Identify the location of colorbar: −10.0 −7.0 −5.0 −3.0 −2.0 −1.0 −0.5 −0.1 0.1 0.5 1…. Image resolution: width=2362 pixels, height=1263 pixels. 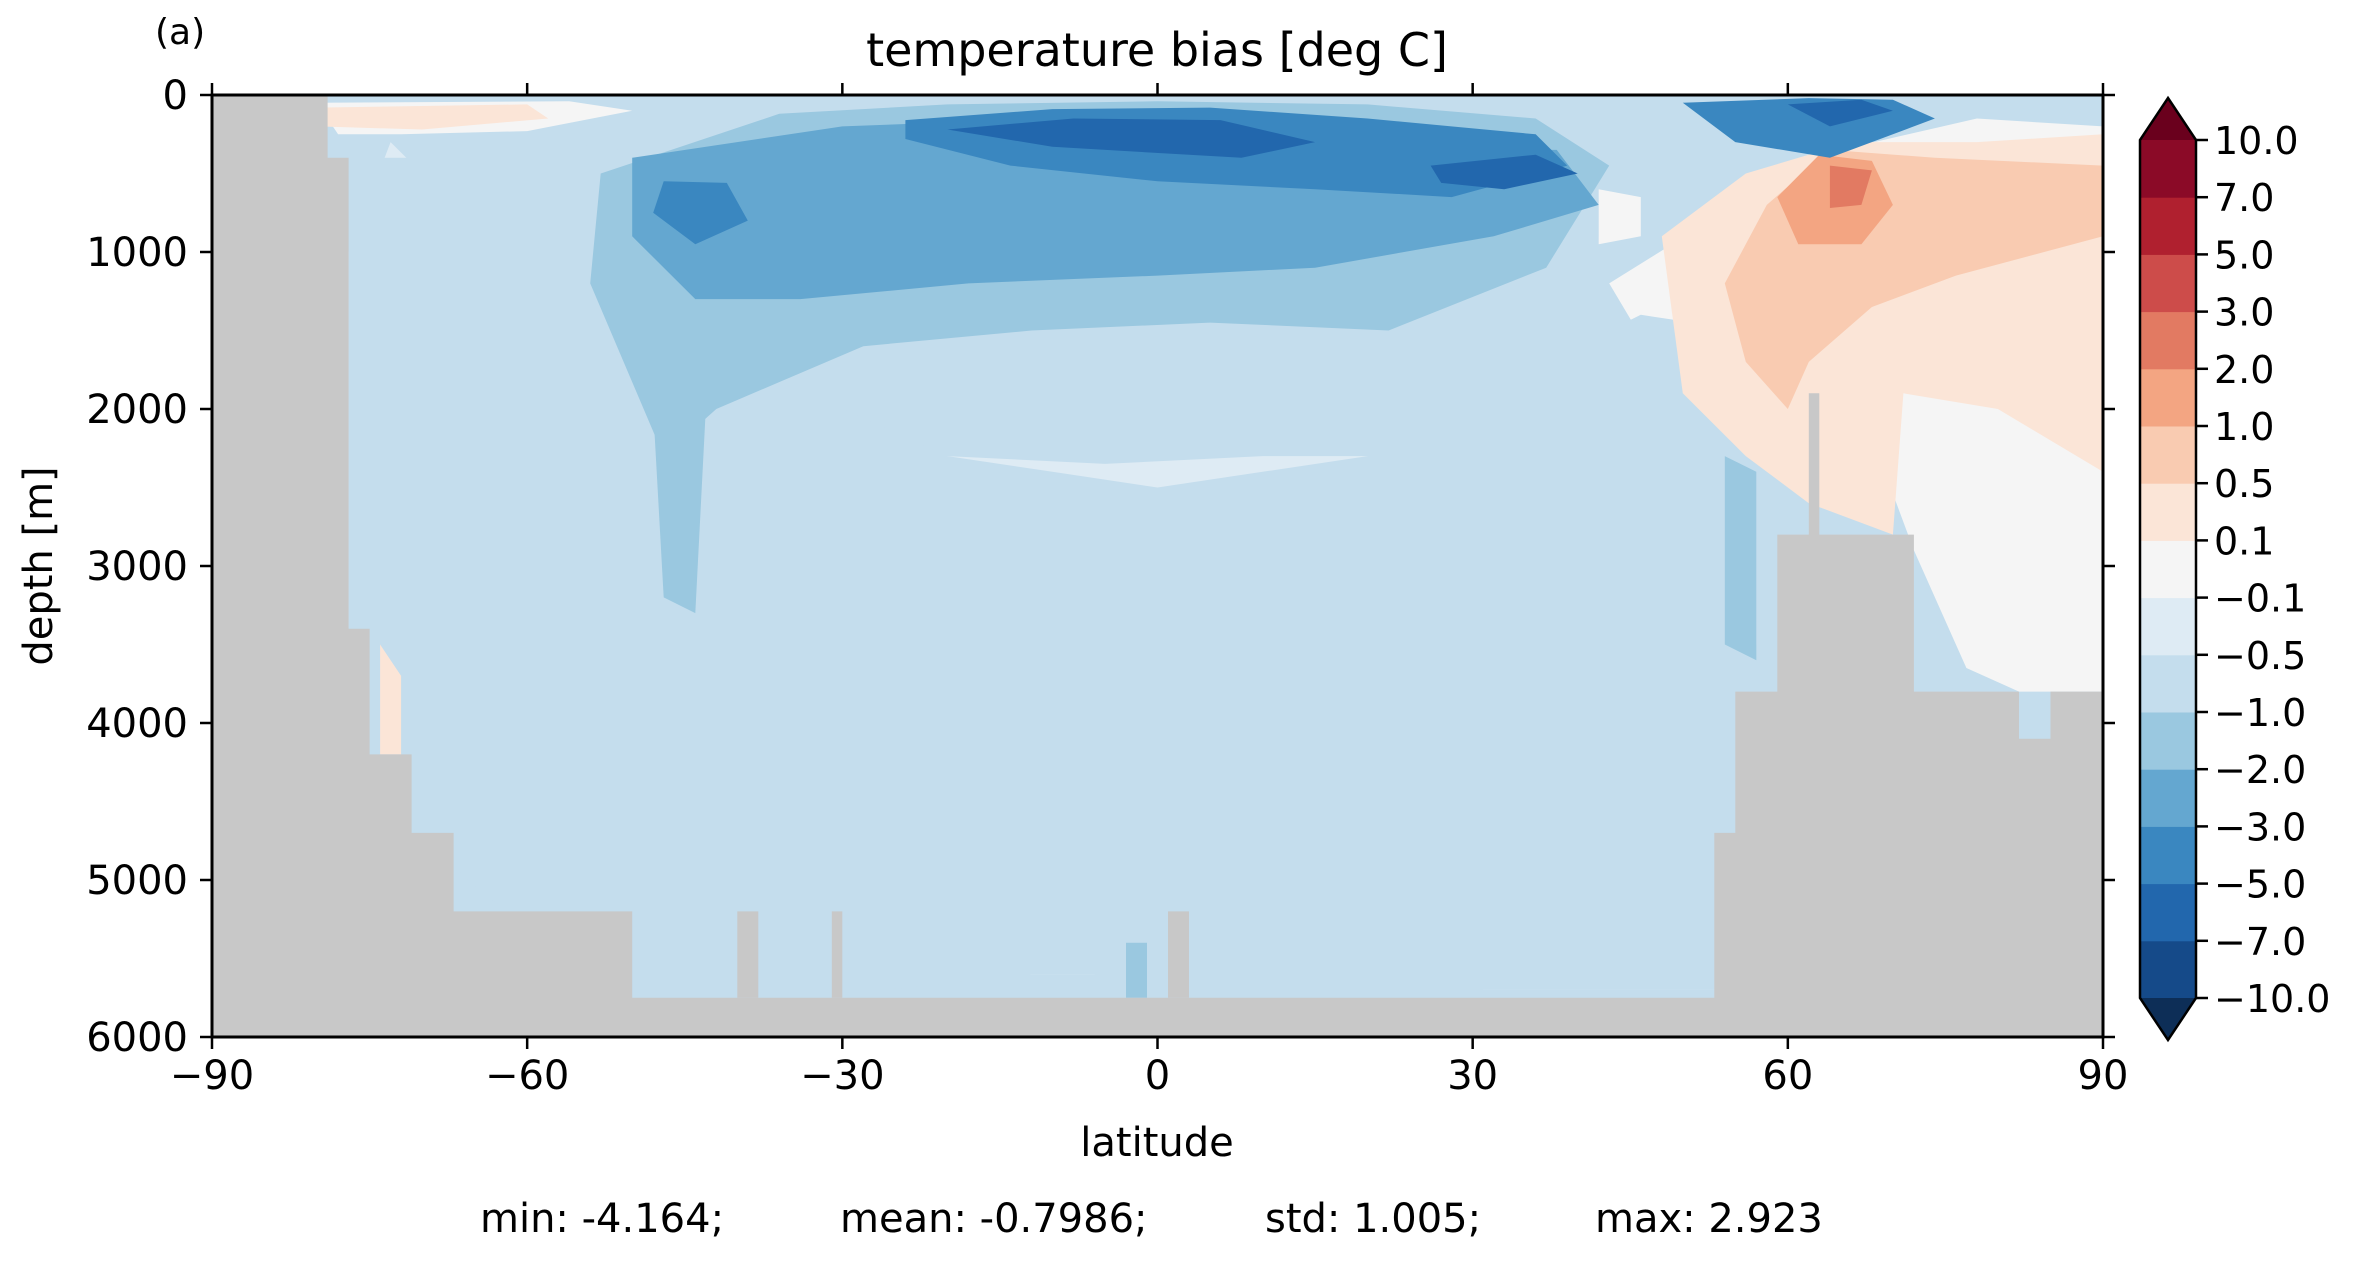
(2234, 569).